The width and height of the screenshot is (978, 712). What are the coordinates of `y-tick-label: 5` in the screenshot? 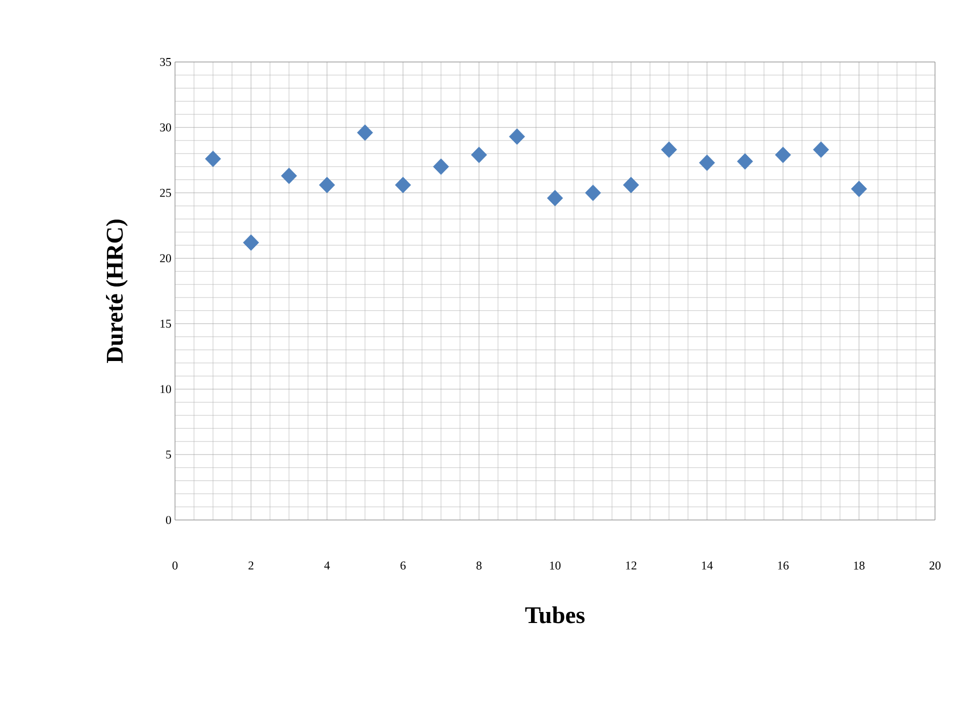 It's located at (169, 454).